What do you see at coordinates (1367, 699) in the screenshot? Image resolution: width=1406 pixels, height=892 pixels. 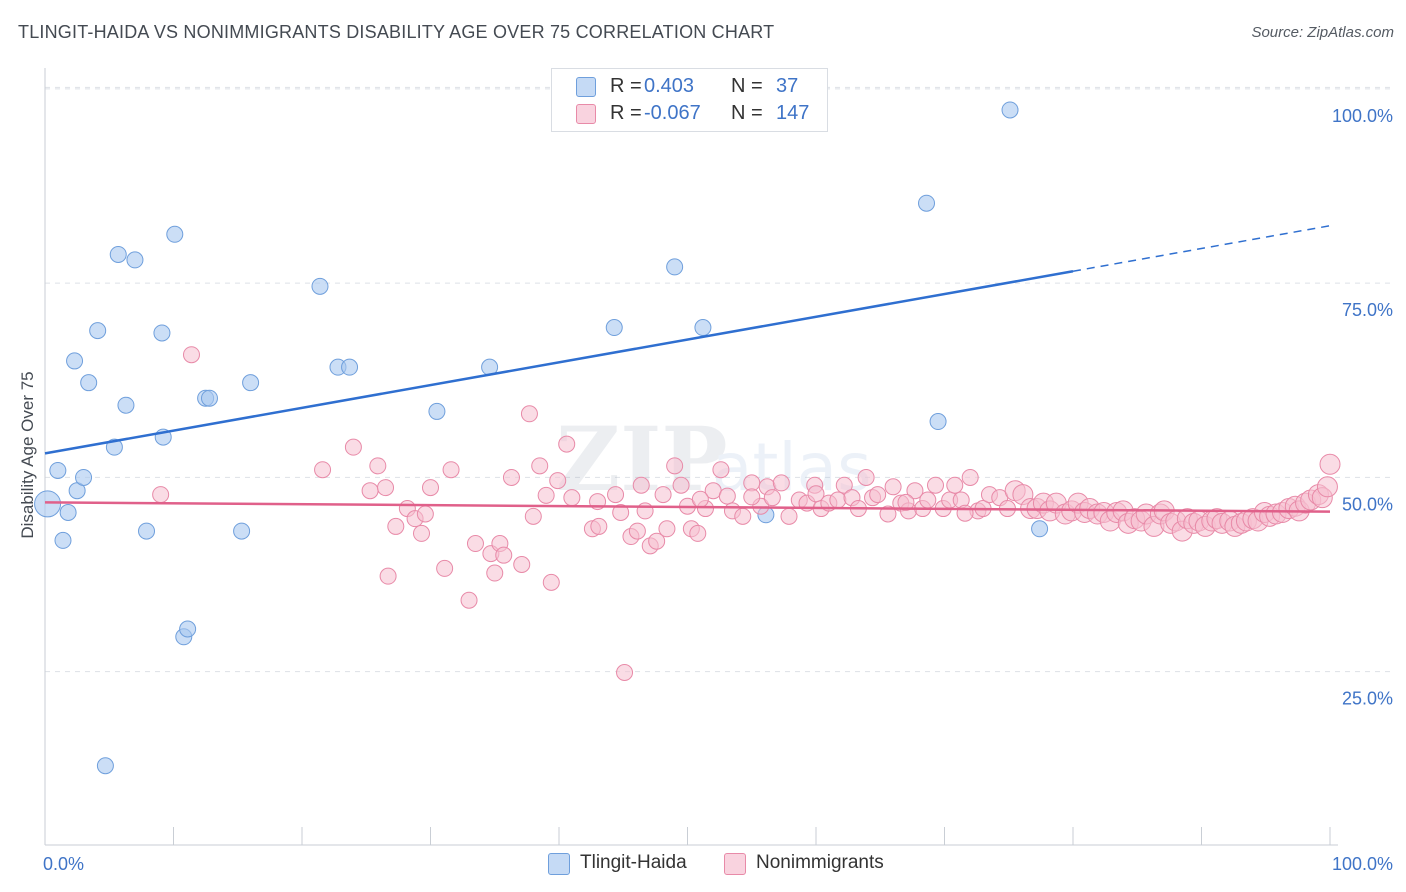 I see `y-tick-label: 25.0%` at bounding box center [1367, 699].